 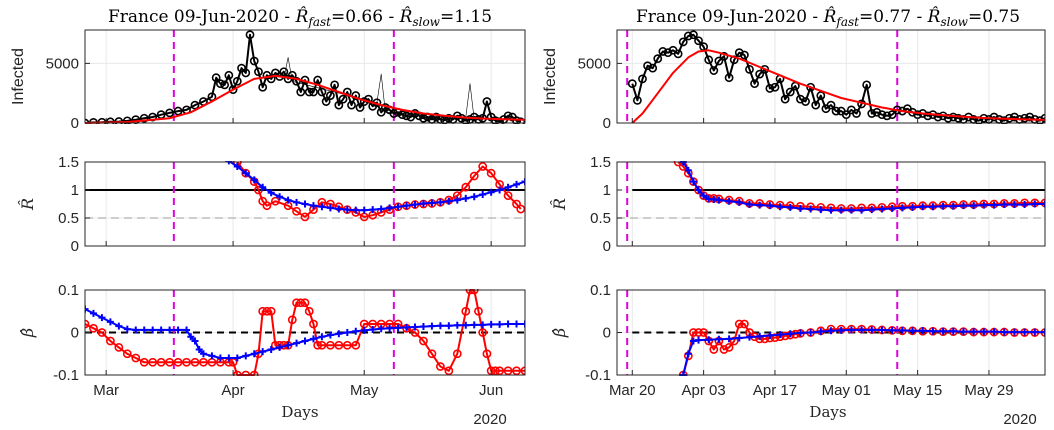 I want to click on right-infected-subplot: 0 5000 Infected, so click(x=794, y=80).